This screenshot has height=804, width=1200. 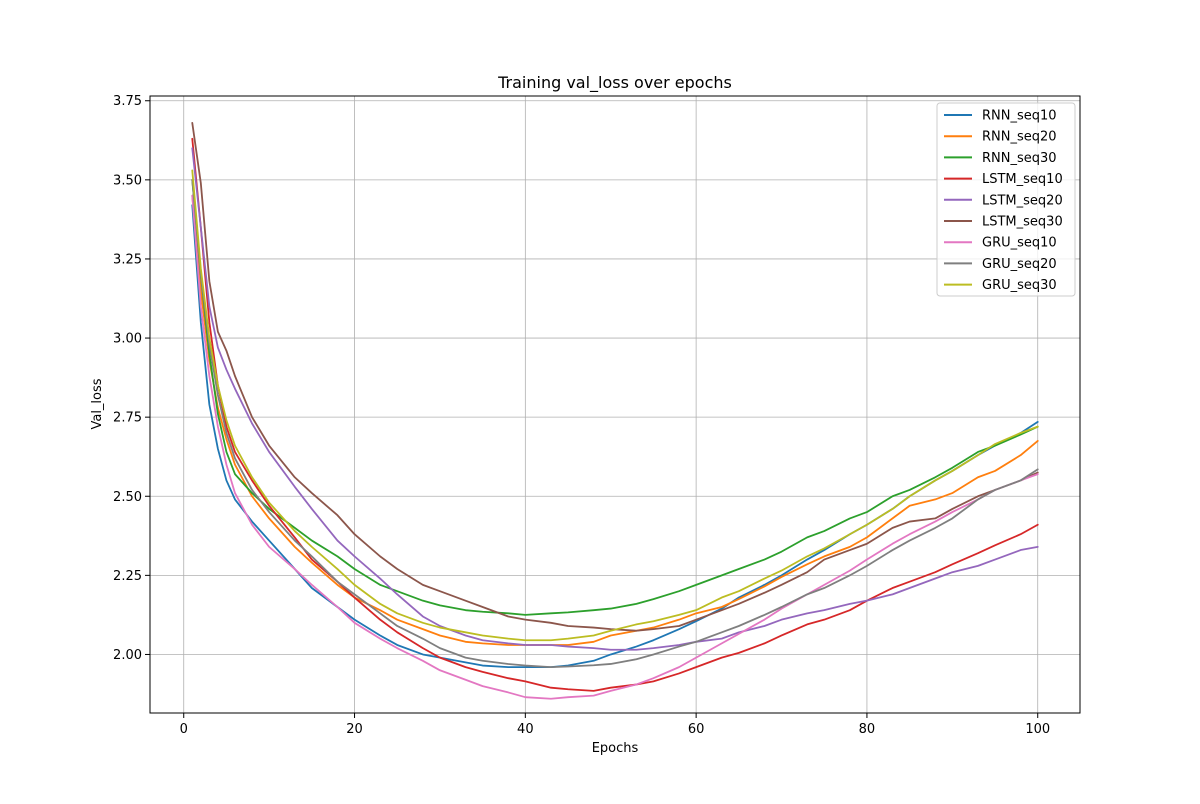 What do you see at coordinates (615, 725) in the screenshot?
I see `x-axis-ticks: 0 20 40 60 80 100` at bounding box center [615, 725].